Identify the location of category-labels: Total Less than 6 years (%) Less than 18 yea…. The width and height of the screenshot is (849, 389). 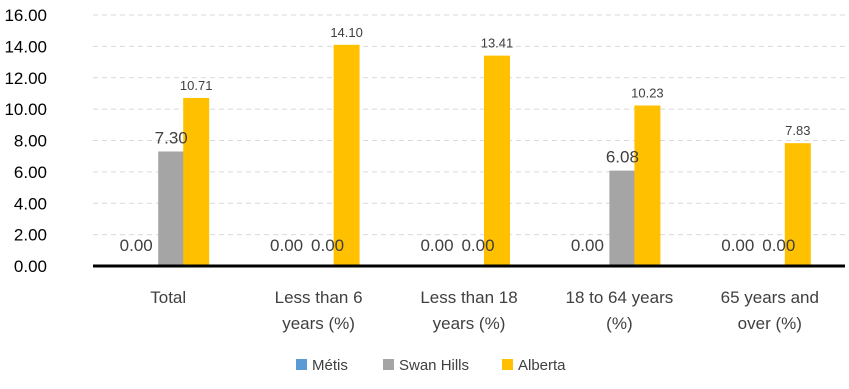
(484, 310).